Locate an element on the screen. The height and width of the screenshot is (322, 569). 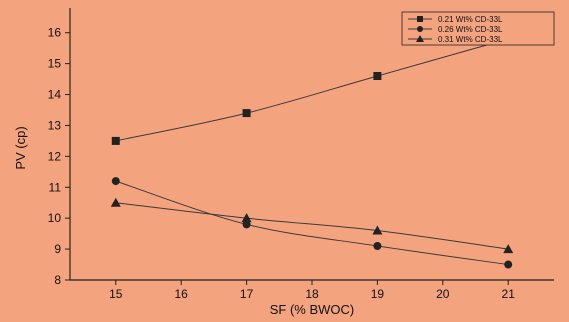
y-ticks: 8 9 10 11 12 13 14 15 16 is located at coordinates (59, 156).